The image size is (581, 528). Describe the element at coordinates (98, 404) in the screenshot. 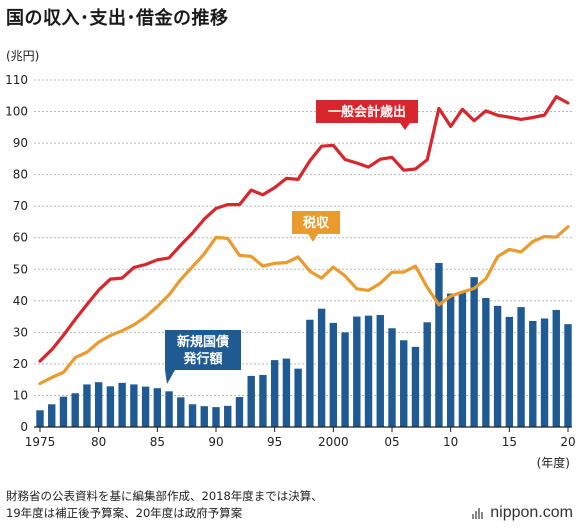

I see `bar-bond-1980` at that location.